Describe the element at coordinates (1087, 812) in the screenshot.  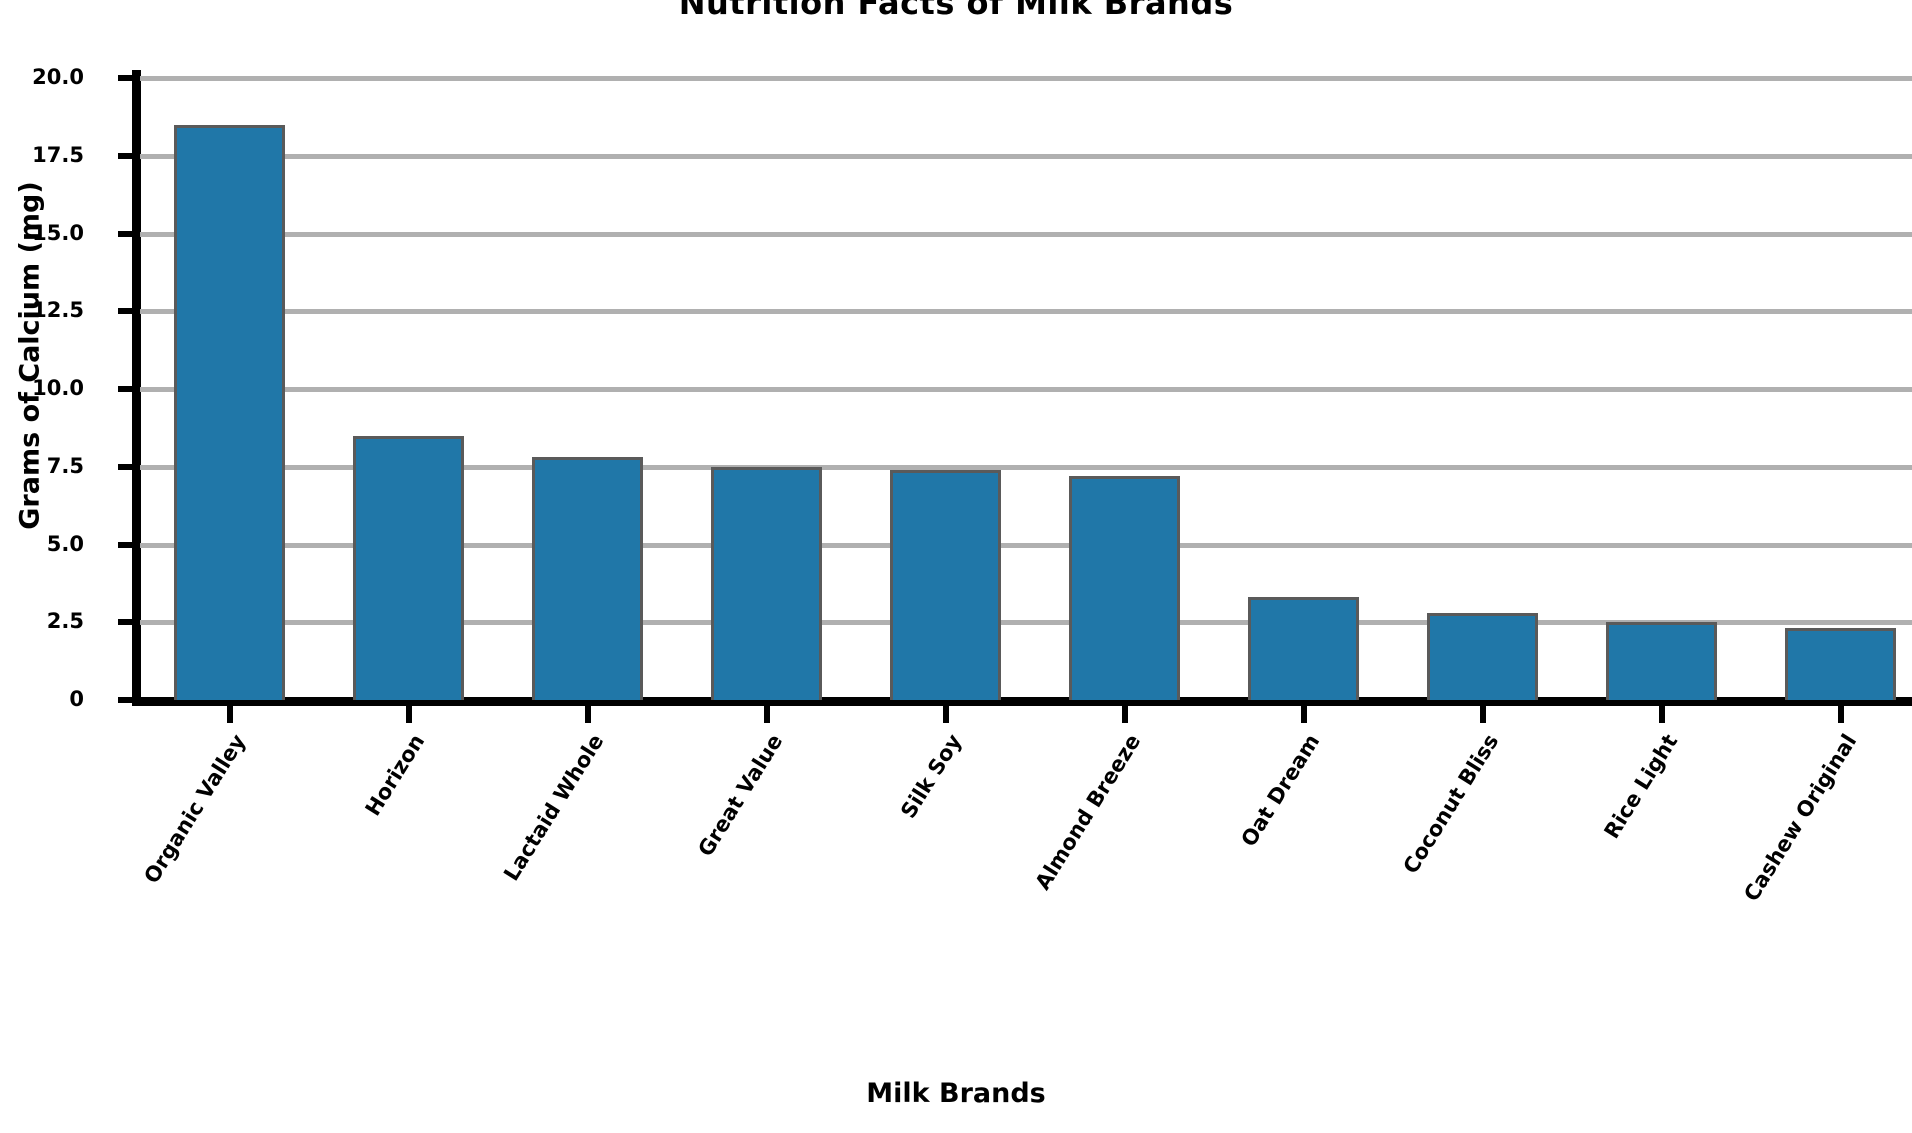
I see `x-tick-label-text: Almond Breeze` at that location.